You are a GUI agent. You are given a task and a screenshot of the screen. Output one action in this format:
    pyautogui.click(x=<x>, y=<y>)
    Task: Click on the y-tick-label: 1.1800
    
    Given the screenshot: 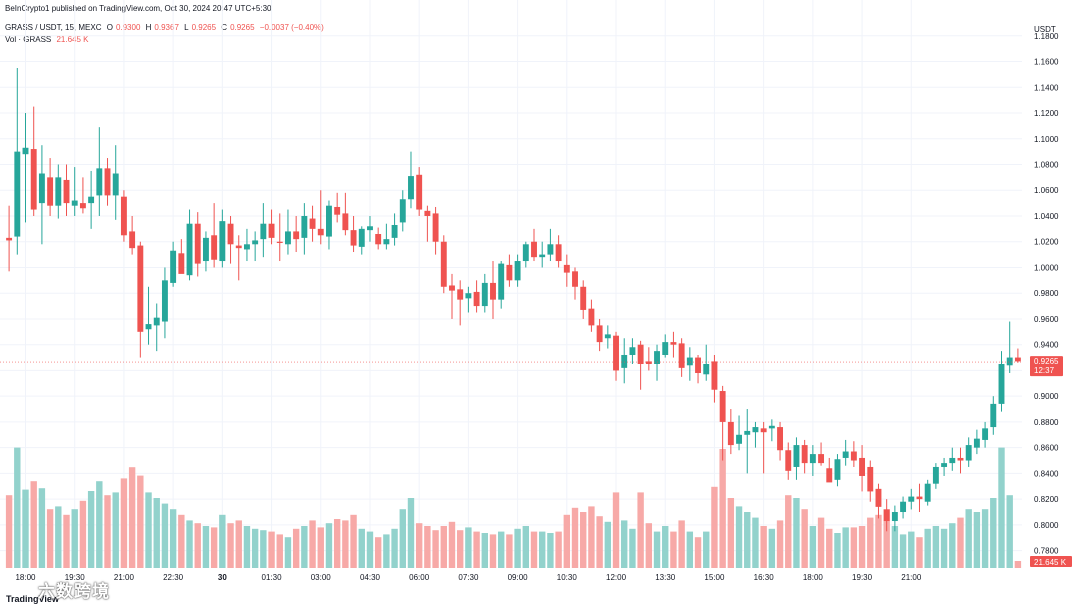 What is the action you would take?
    pyautogui.click(x=1046, y=36)
    